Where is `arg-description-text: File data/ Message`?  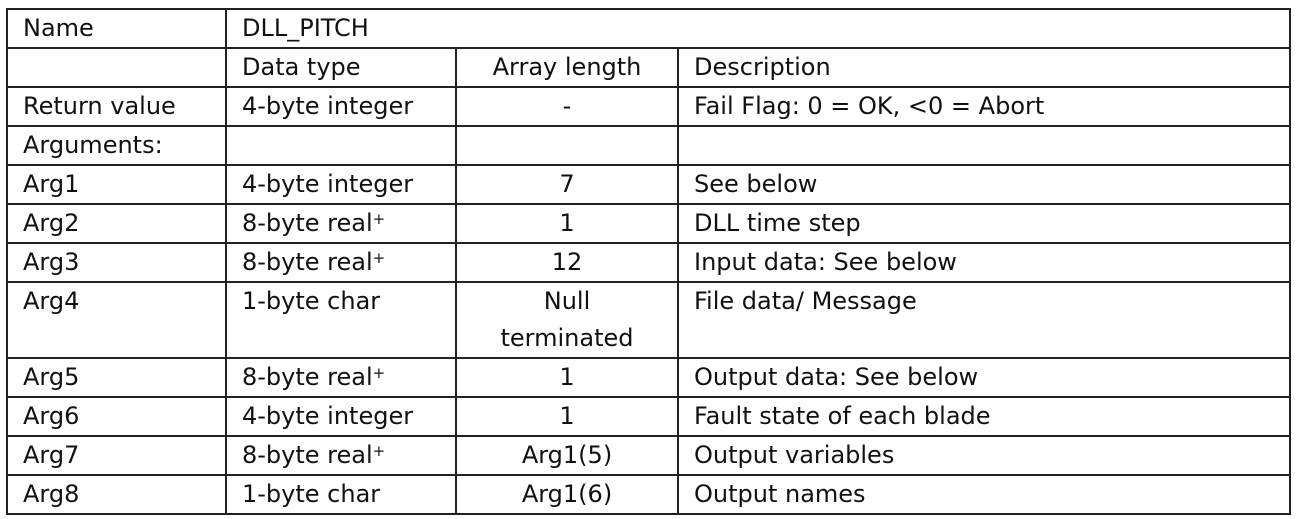
arg-description-text: File data/ Message is located at coordinates (805, 301).